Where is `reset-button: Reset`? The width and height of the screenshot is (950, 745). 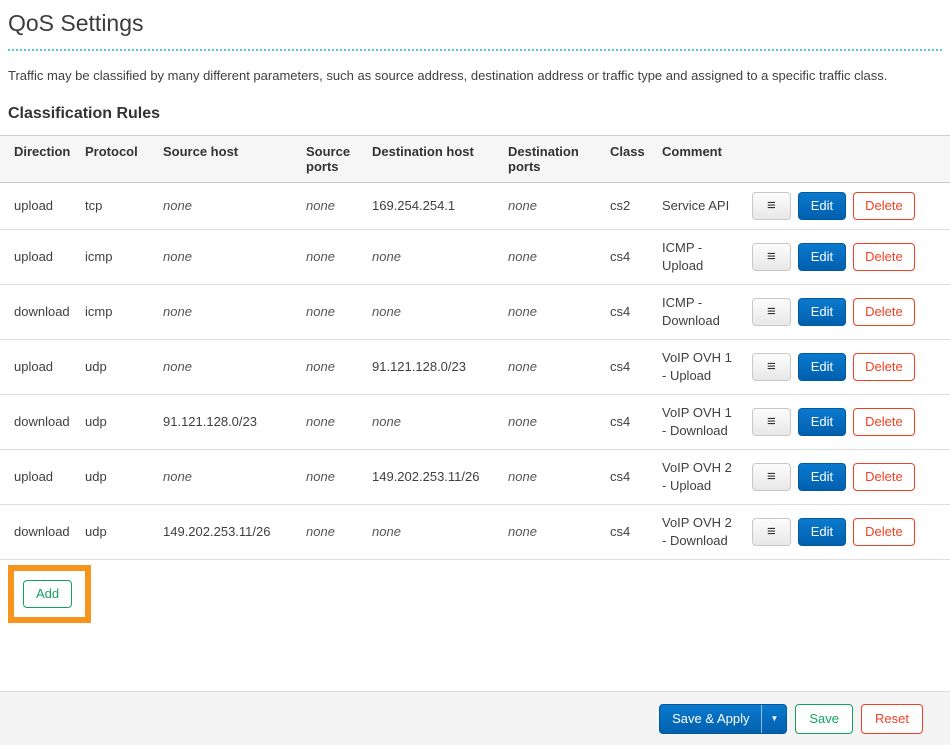
reset-button: Reset is located at coordinates (892, 718).